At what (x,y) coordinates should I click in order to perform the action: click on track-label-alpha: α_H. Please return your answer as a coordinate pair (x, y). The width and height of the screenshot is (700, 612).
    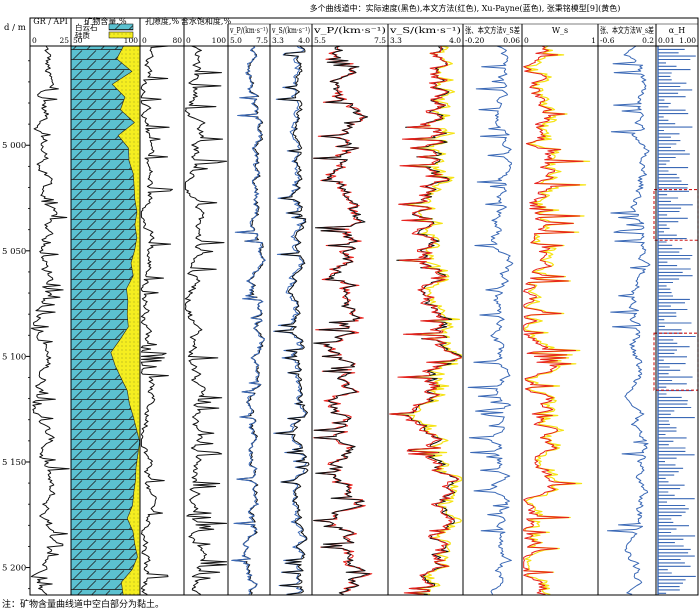
    Looking at the image, I should click on (677, 30).